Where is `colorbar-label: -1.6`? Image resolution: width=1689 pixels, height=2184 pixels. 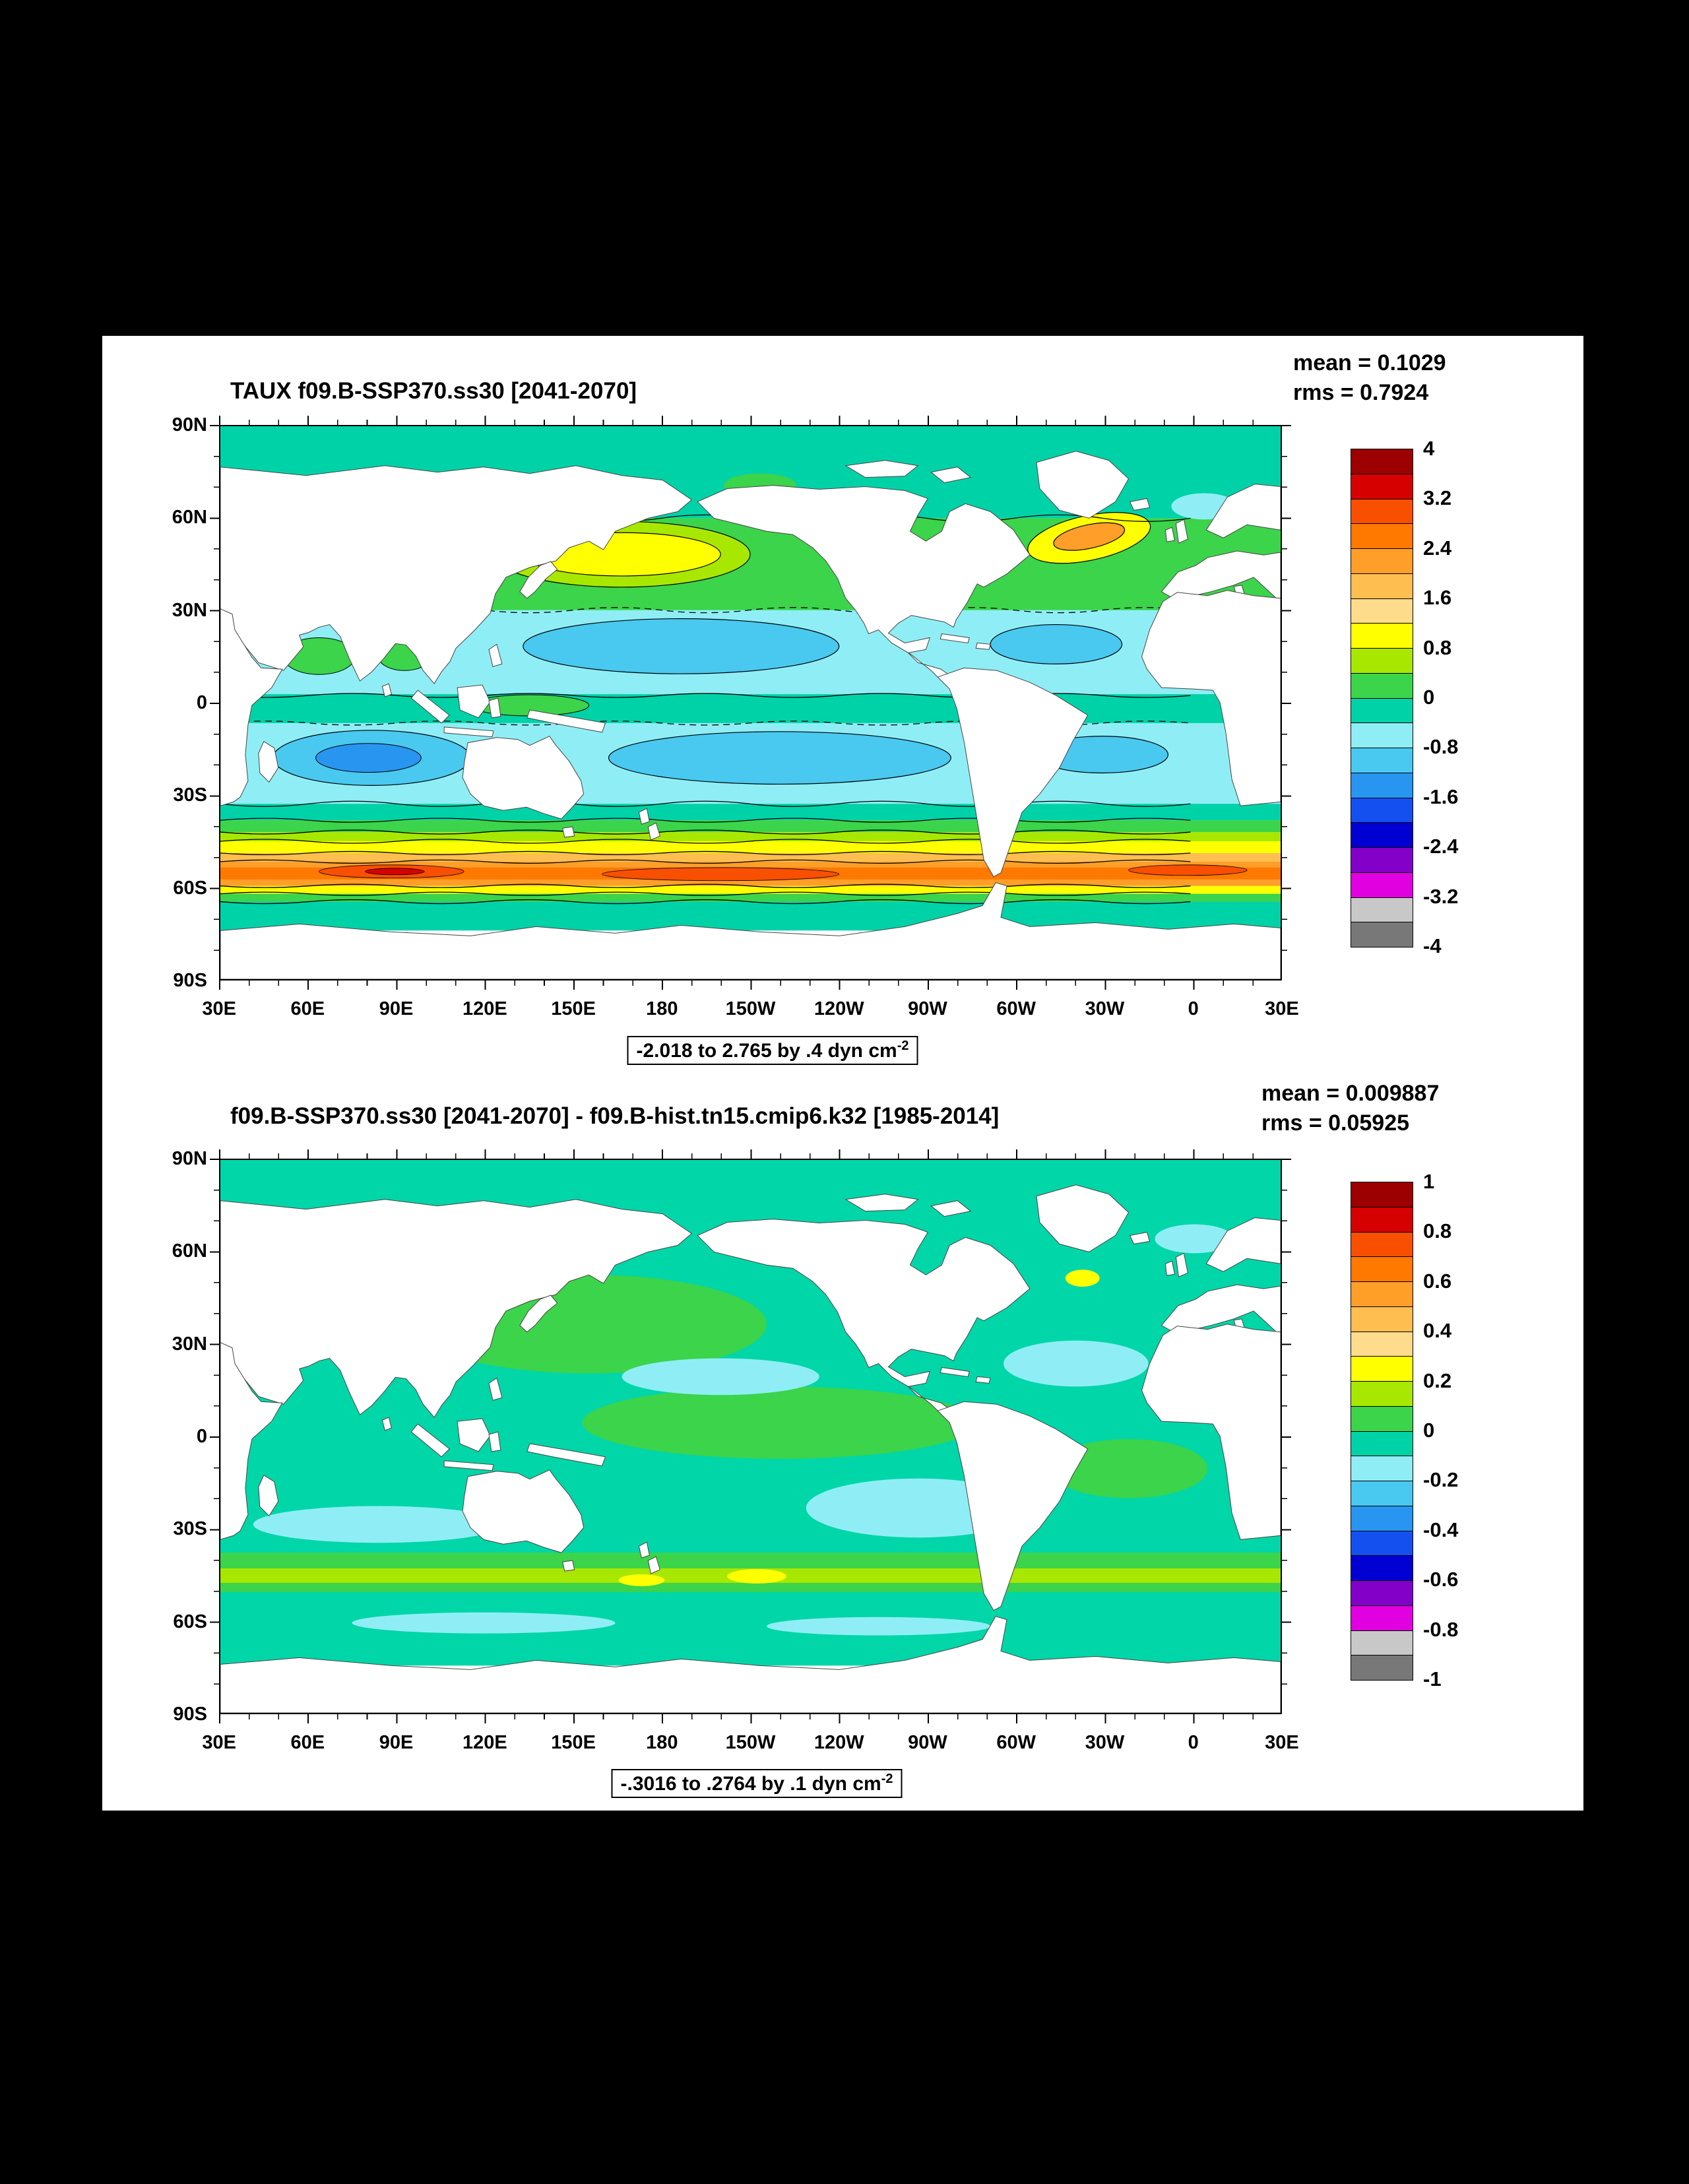 colorbar-label: -1.6 is located at coordinates (1441, 796).